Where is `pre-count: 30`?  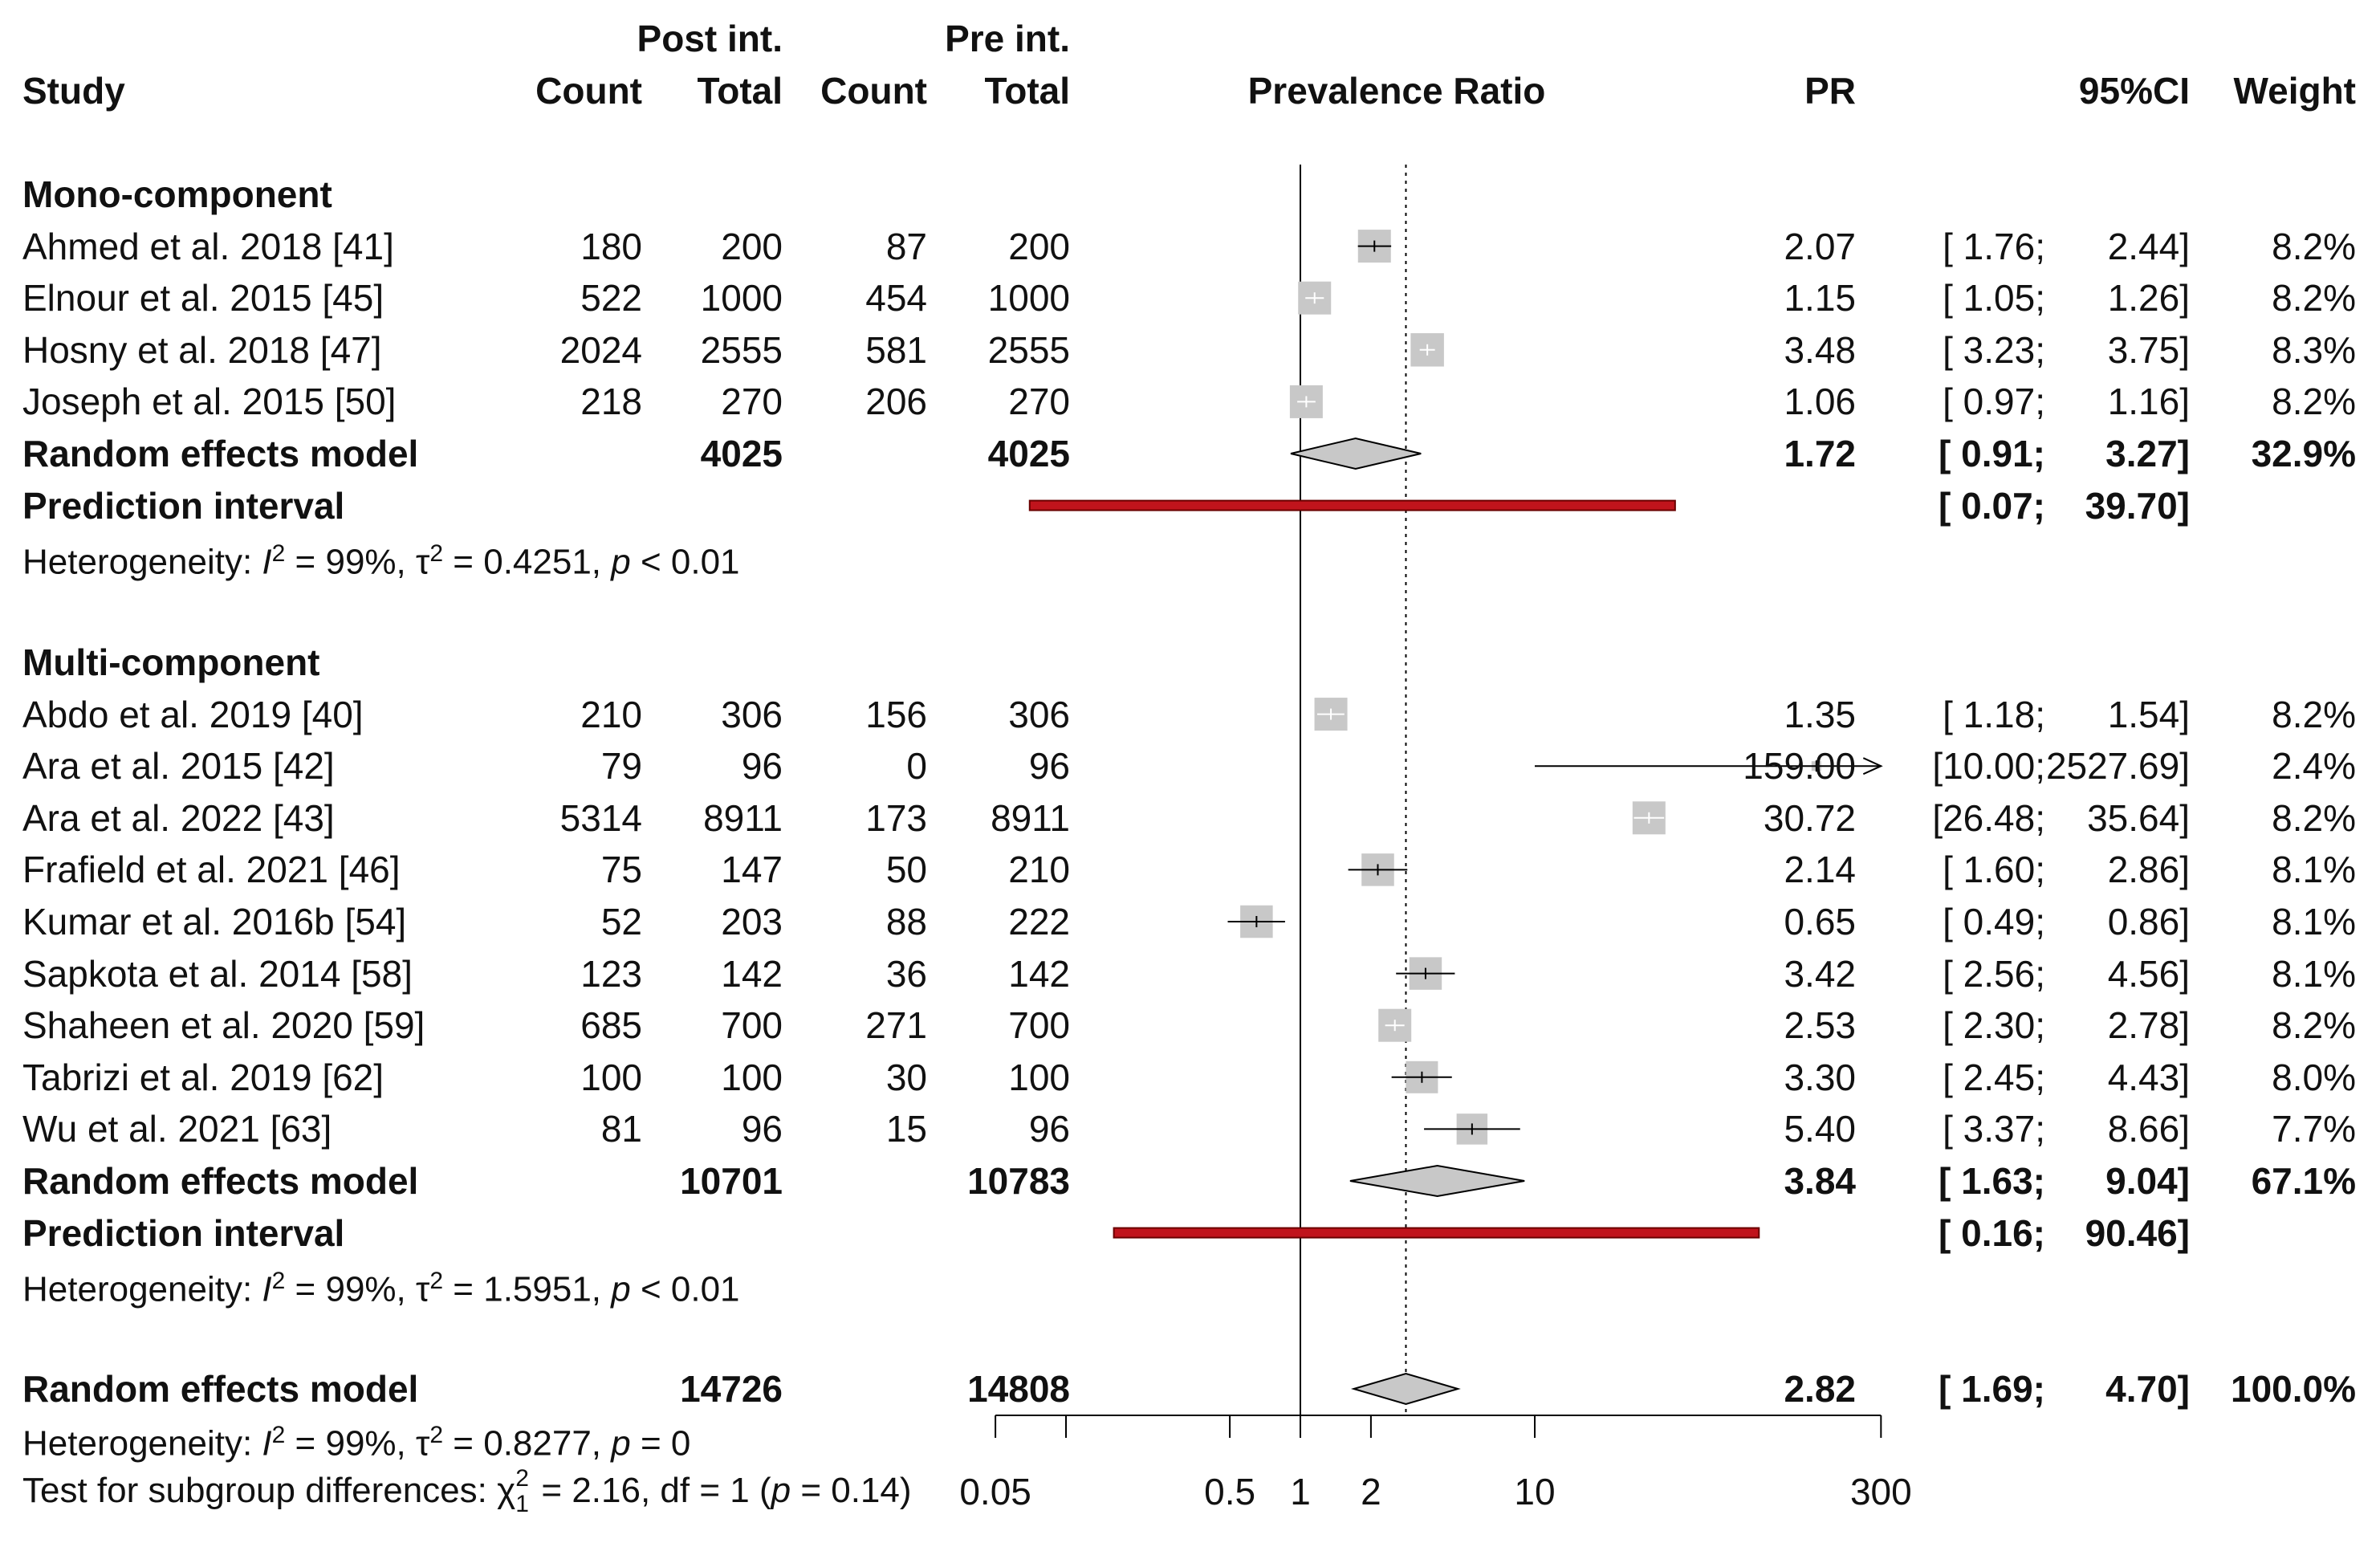
pre-count: 30 is located at coordinates (906, 1077).